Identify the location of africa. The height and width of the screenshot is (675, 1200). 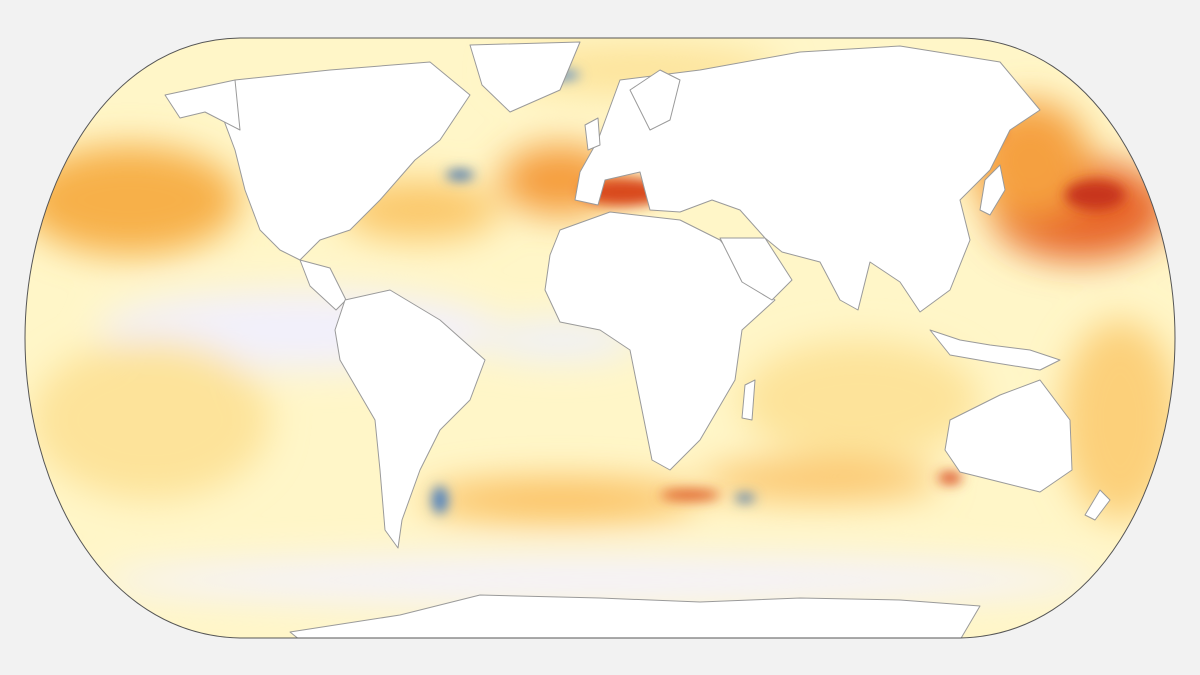
(660, 341).